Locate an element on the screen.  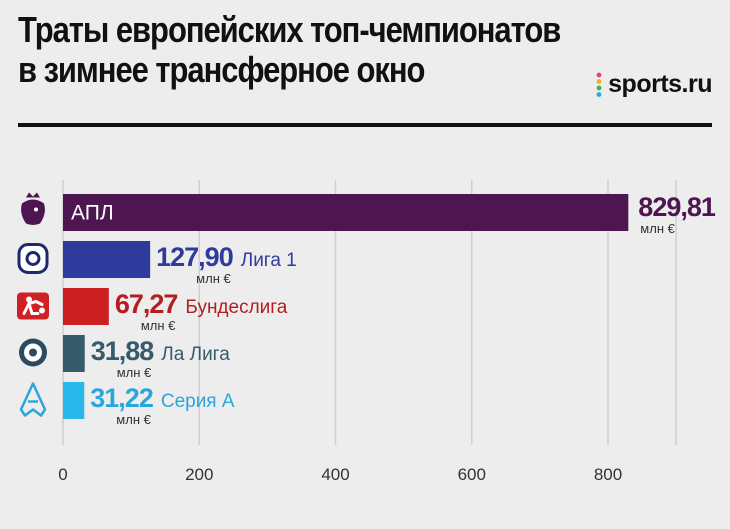
x-tick-label: 800 is located at coordinates (608, 474).